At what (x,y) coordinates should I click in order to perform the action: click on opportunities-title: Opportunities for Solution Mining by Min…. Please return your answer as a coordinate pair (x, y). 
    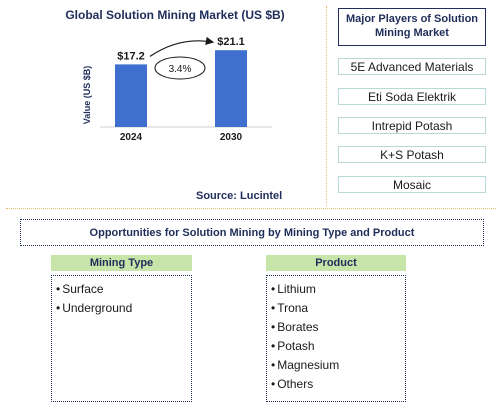
    Looking at the image, I should click on (252, 232).